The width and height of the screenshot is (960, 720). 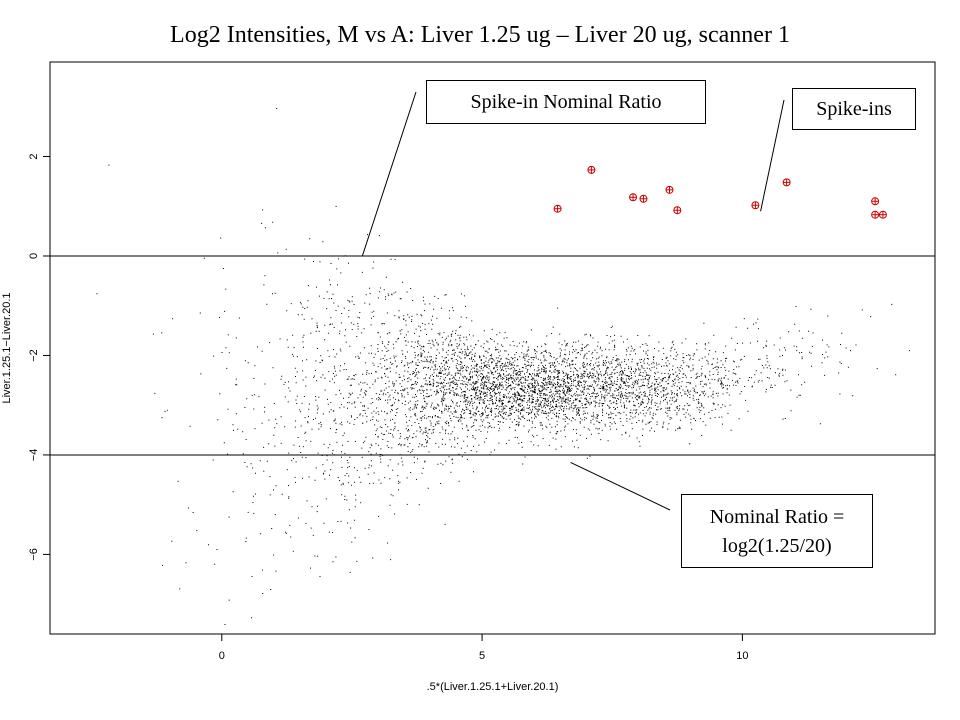 I want to click on y-axis: −6 −4 −2 0 2, so click(x=39, y=357).